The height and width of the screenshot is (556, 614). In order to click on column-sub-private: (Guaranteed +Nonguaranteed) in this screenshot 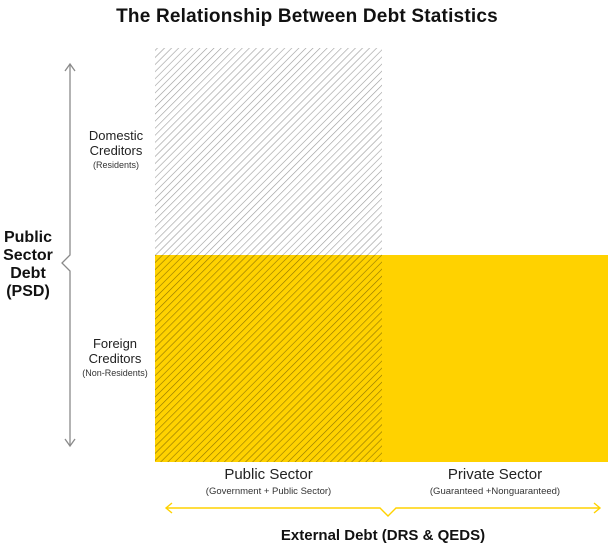, I will do `click(495, 491)`.